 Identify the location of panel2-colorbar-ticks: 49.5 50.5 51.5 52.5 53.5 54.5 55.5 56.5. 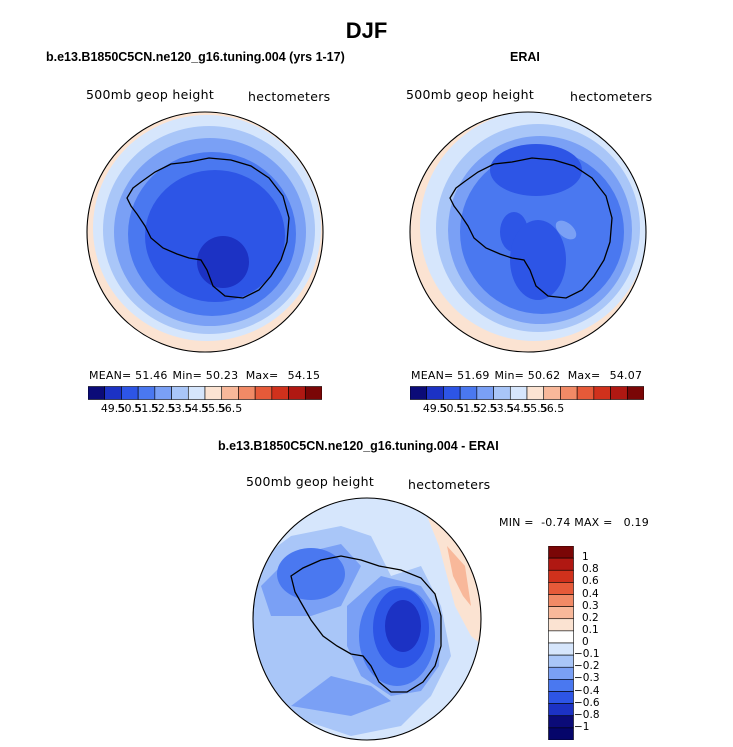
(527, 410).